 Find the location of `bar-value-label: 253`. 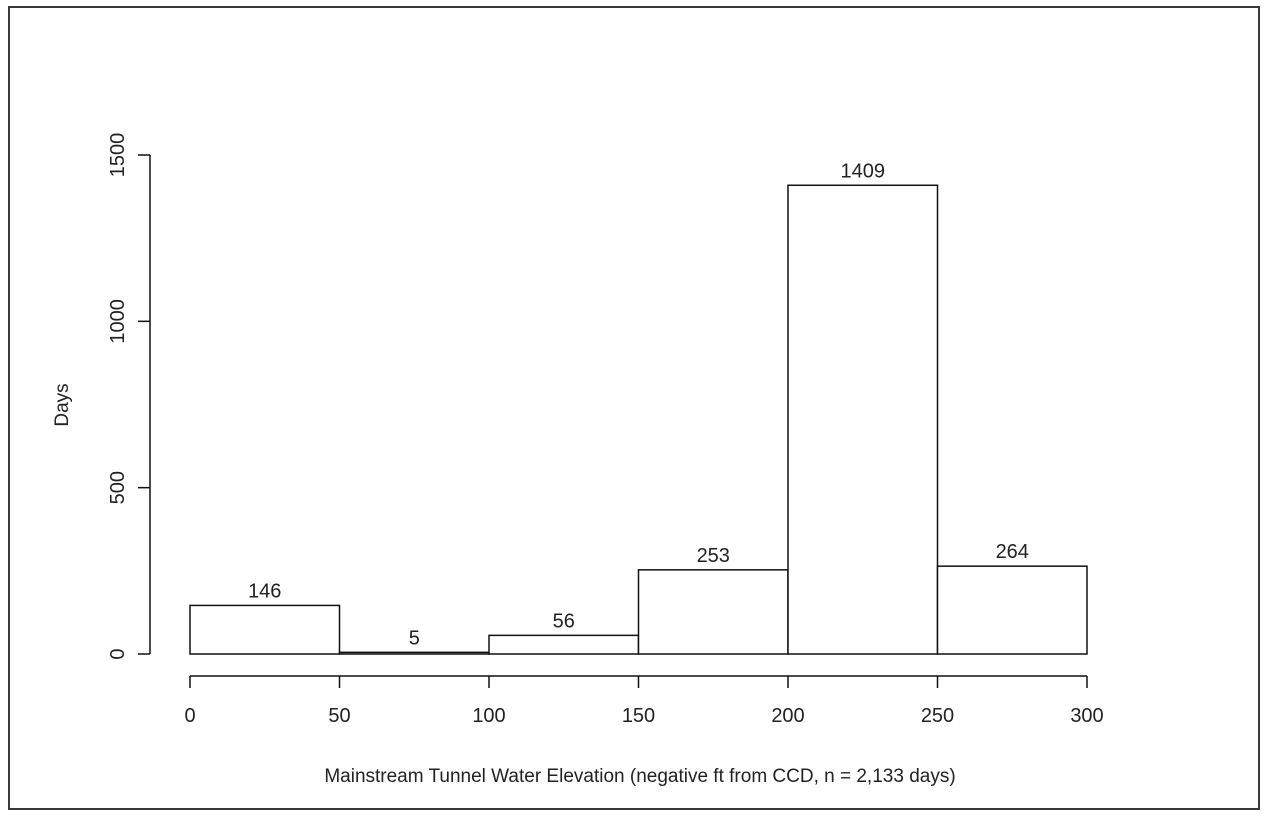

bar-value-label: 253 is located at coordinates (713, 556).